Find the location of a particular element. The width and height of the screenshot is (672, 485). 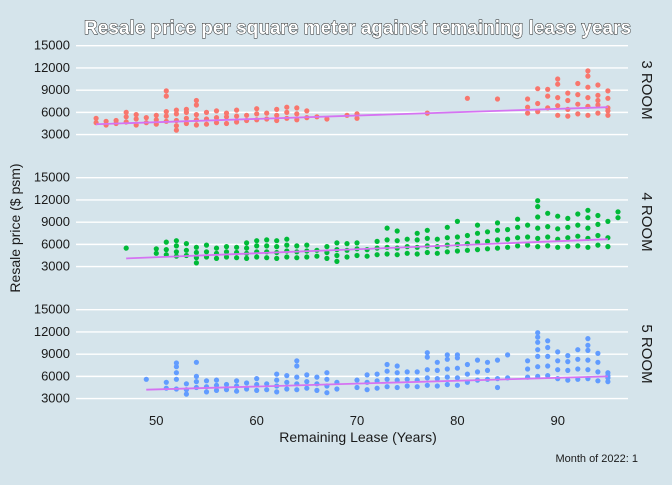

facet-strip-label: 3 ROOM is located at coordinates (646, 89).